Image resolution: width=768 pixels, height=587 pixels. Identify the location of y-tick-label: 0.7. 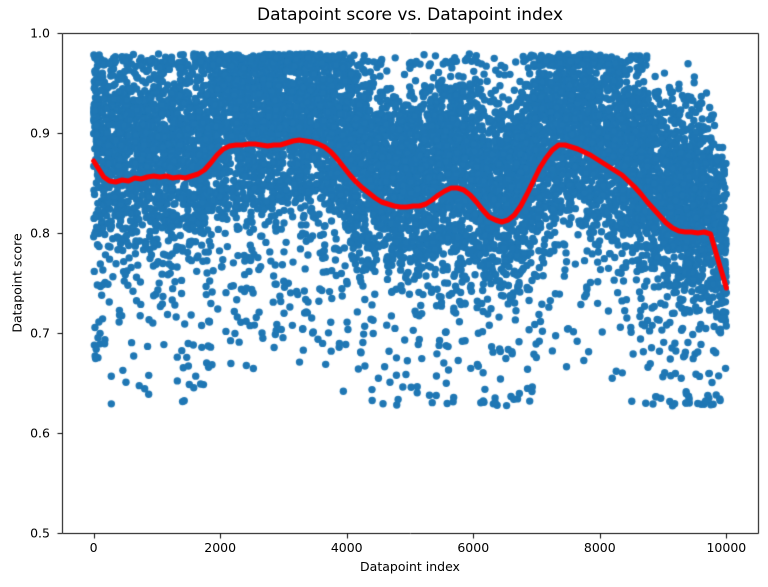
(40, 333).